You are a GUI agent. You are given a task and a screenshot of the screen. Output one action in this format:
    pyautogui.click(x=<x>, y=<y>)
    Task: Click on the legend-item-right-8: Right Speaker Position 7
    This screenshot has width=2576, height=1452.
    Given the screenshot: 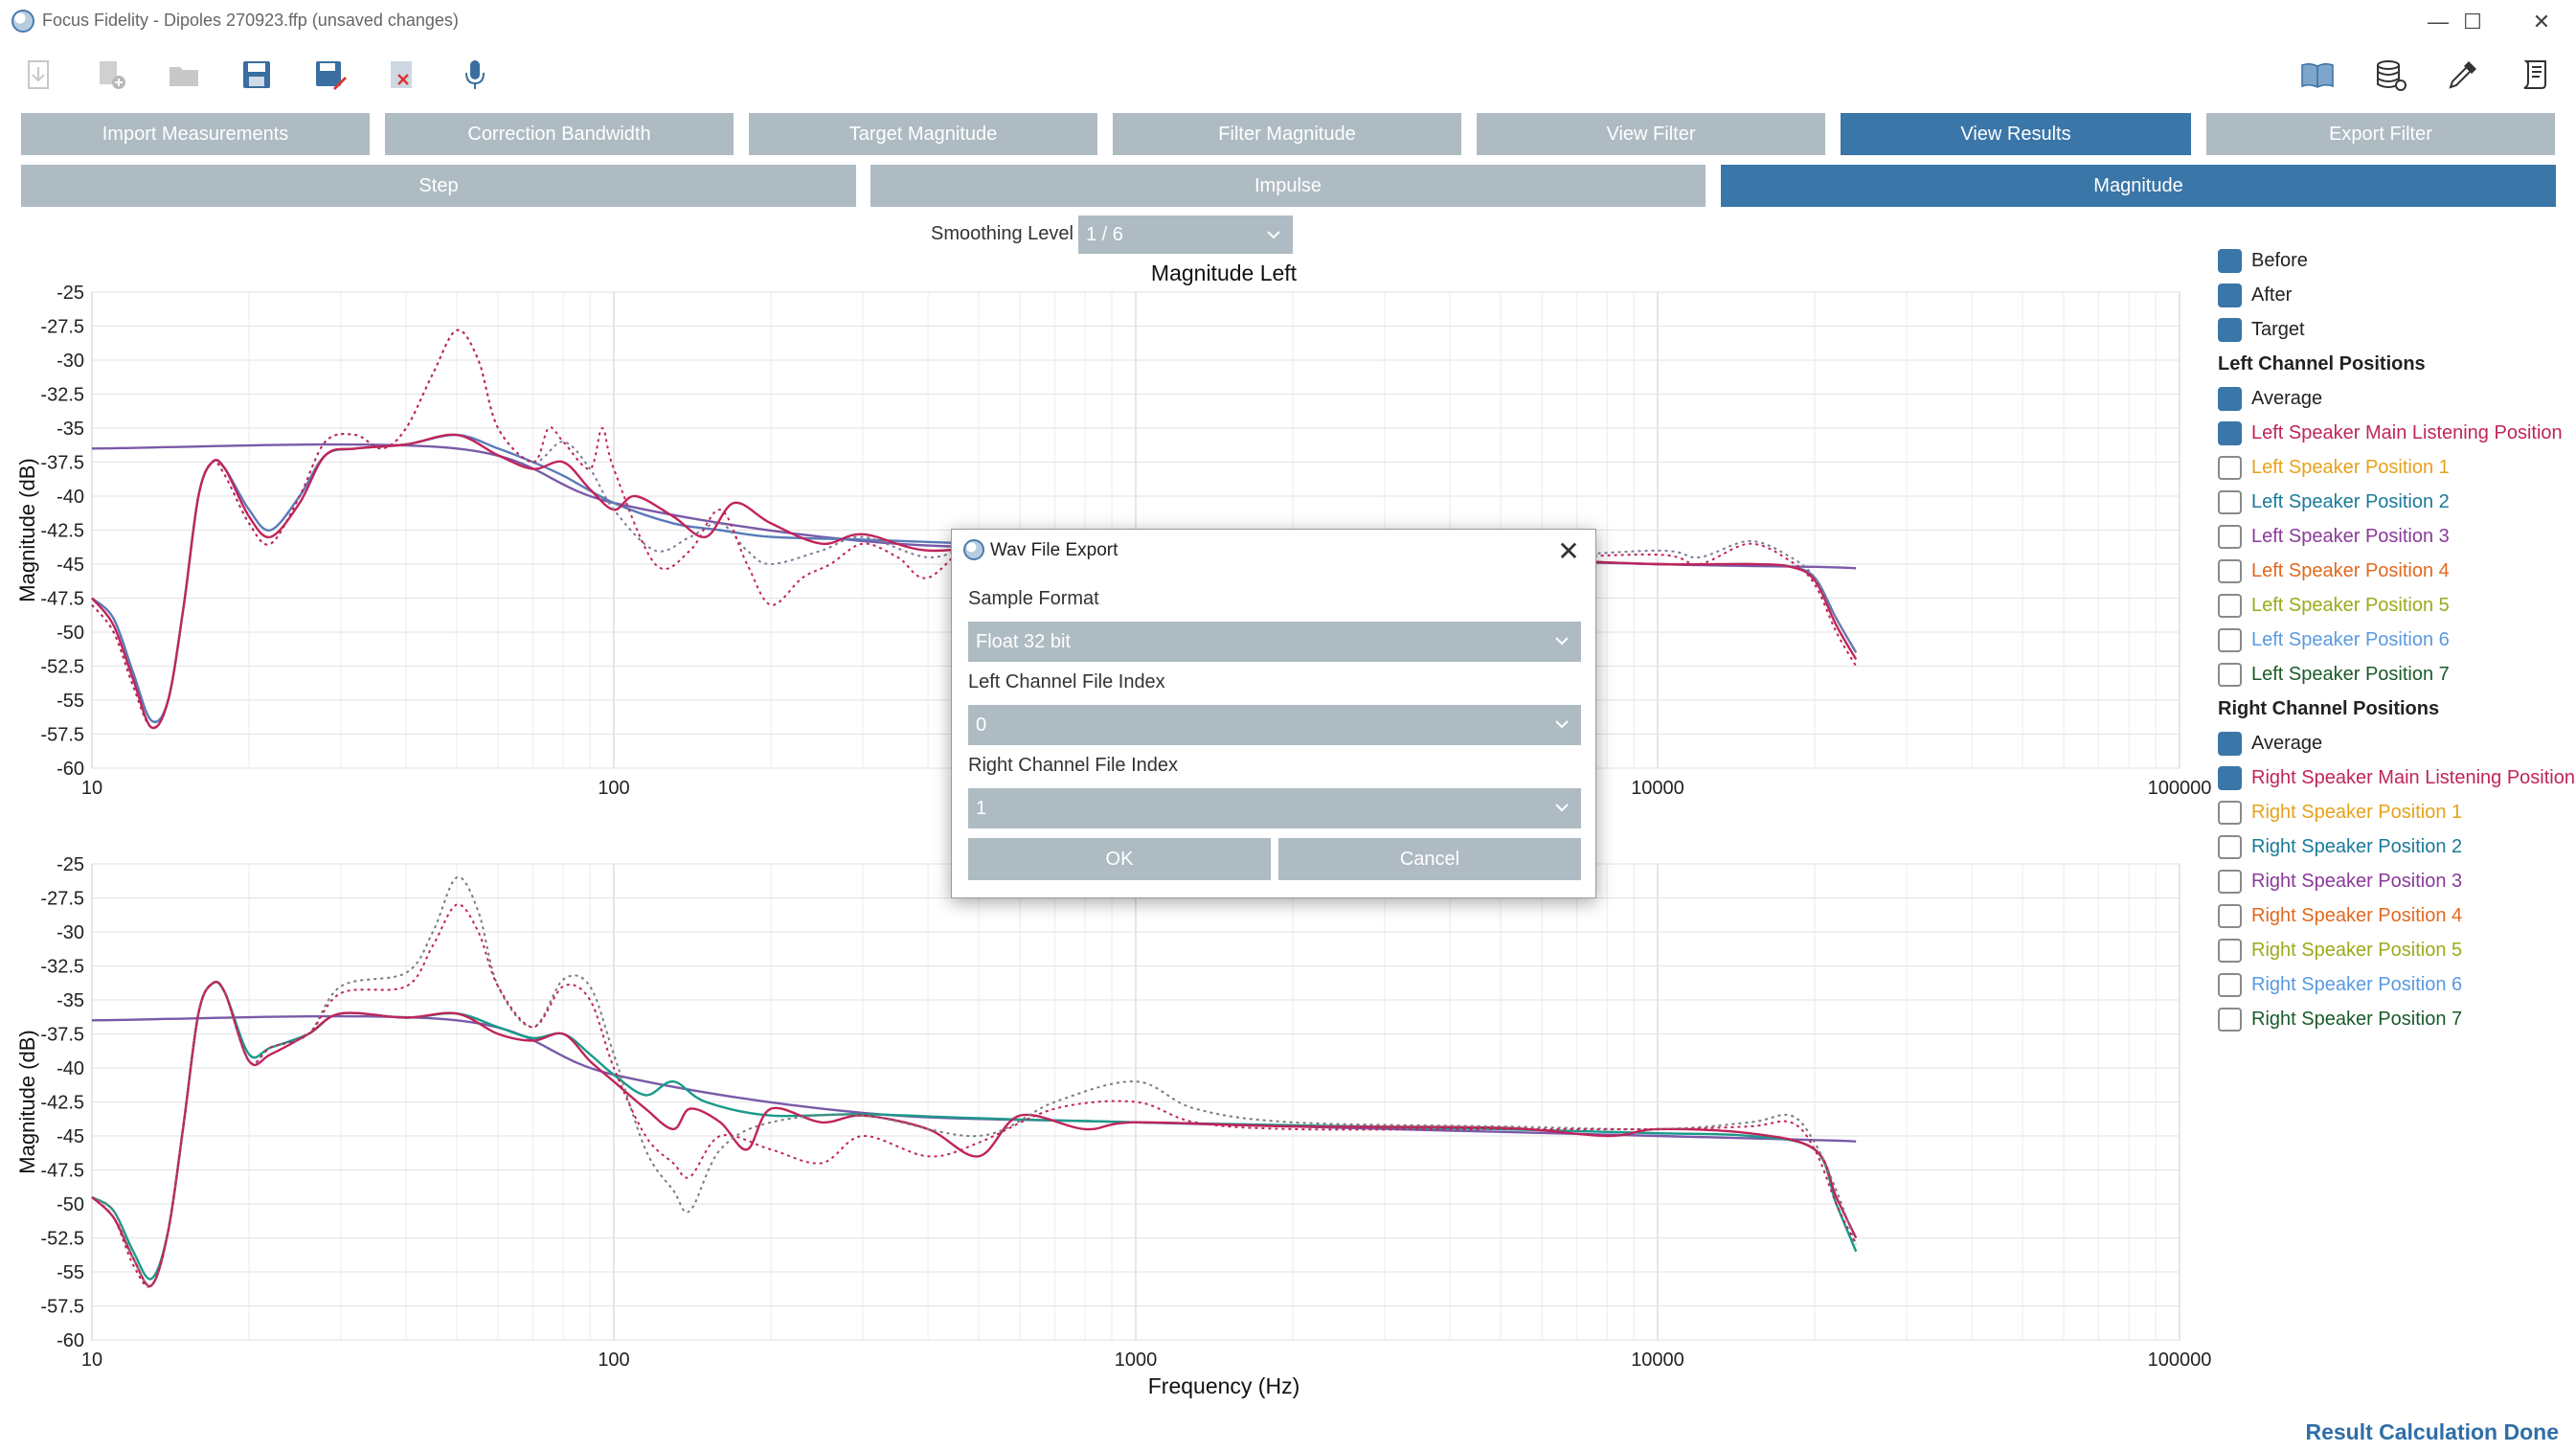 What is the action you would take?
    pyautogui.click(x=2340, y=1019)
    